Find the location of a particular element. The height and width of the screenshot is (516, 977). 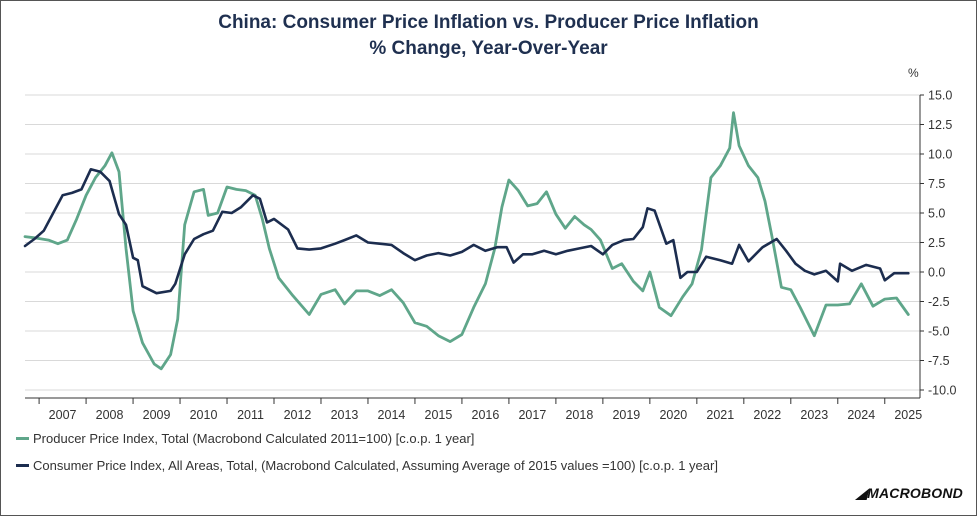

x-tick-label: 2023 is located at coordinates (814, 415).